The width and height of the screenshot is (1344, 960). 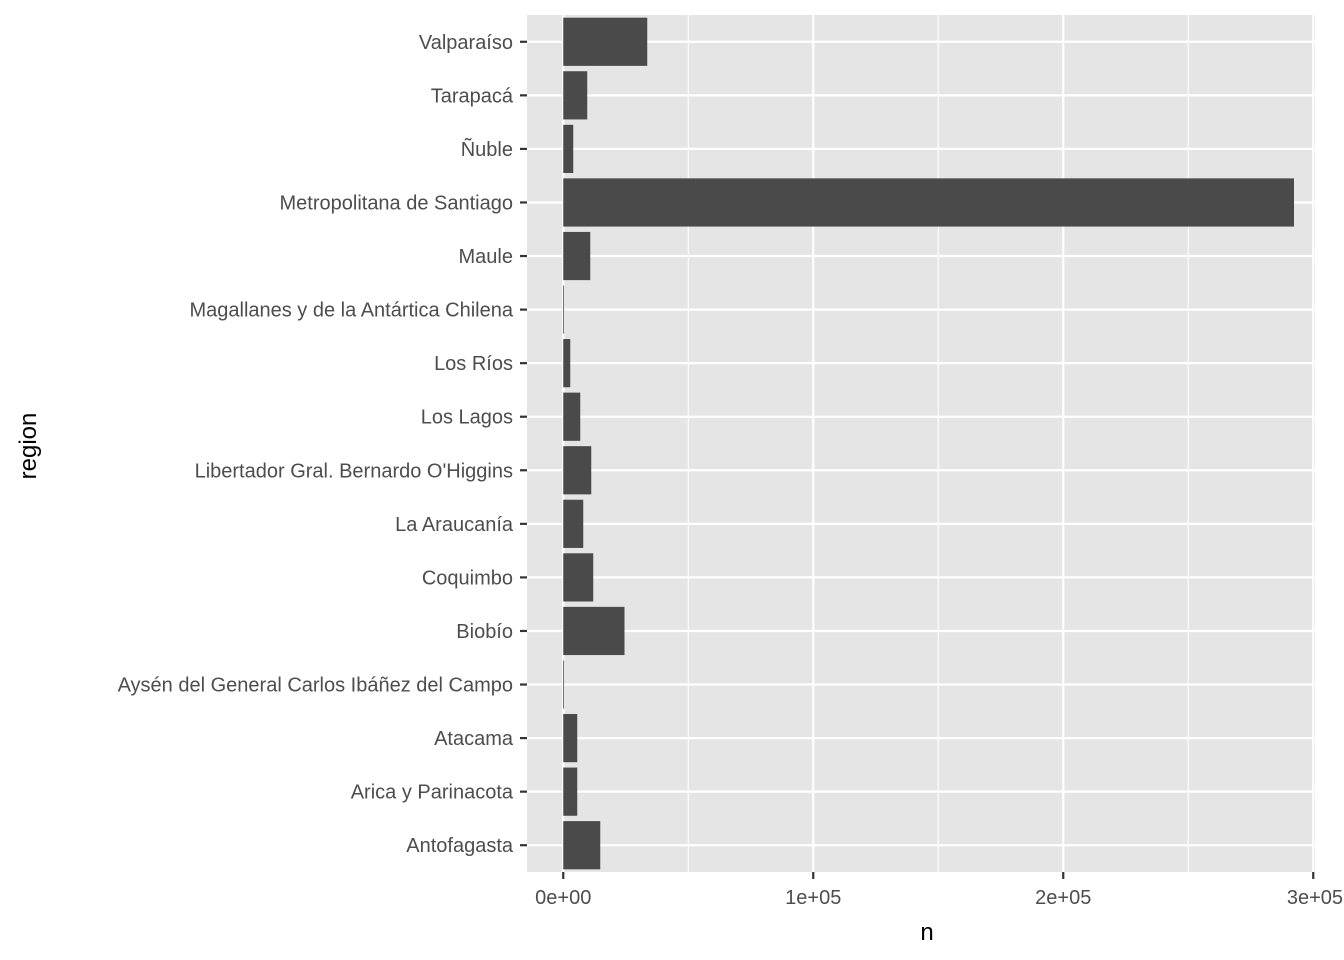 What do you see at coordinates (1063, 898) in the screenshot?
I see `x-tick-label: 2e+05` at bounding box center [1063, 898].